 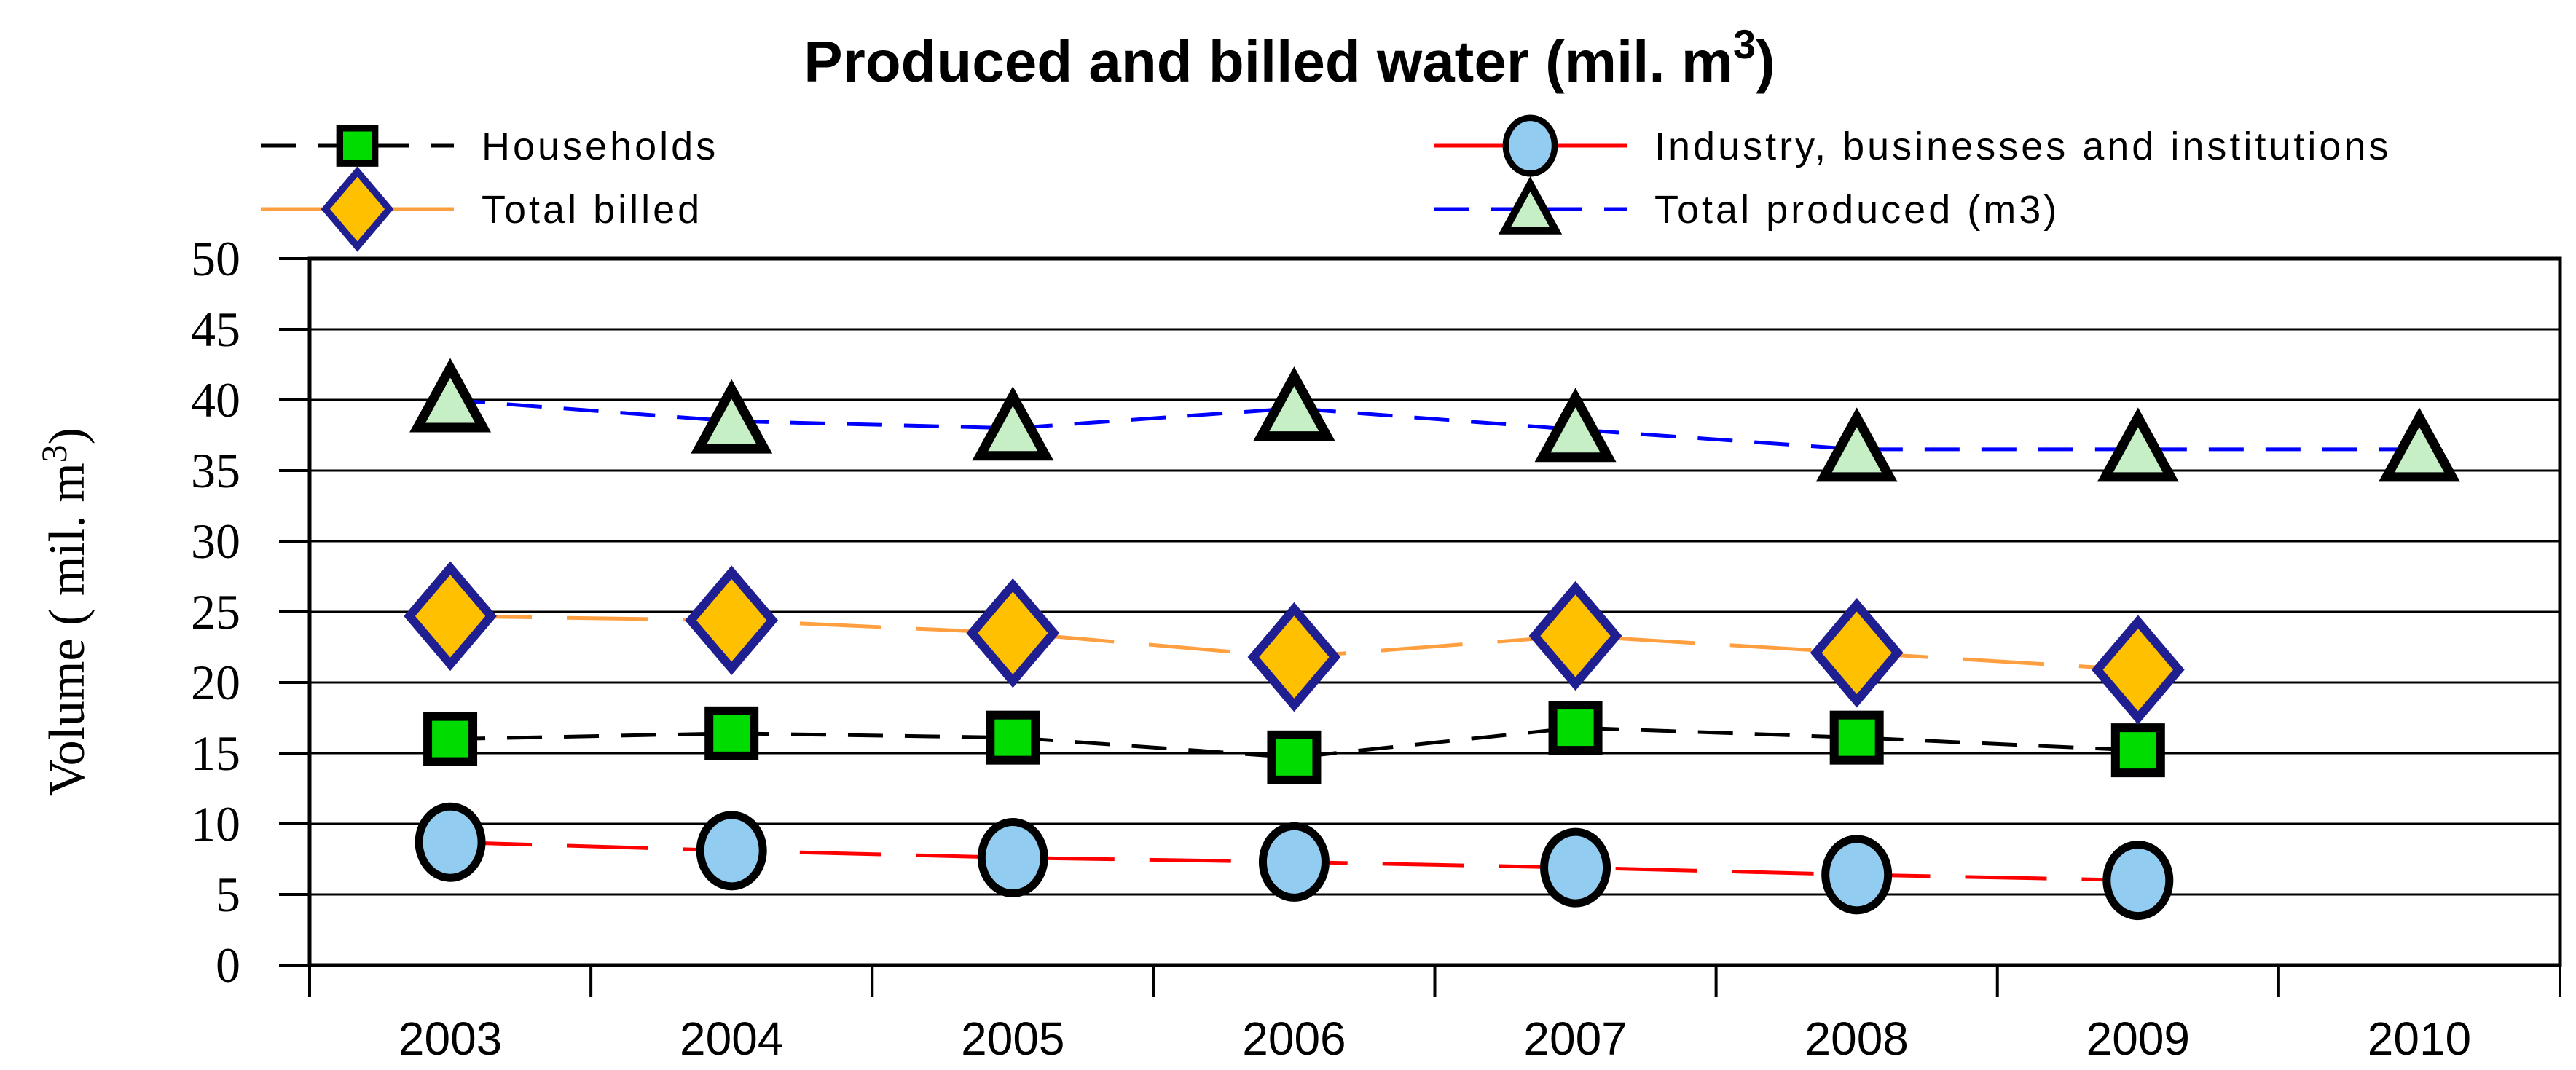 What do you see at coordinates (228, 965) in the screenshot?
I see `y-tick-label-0: 0` at bounding box center [228, 965].